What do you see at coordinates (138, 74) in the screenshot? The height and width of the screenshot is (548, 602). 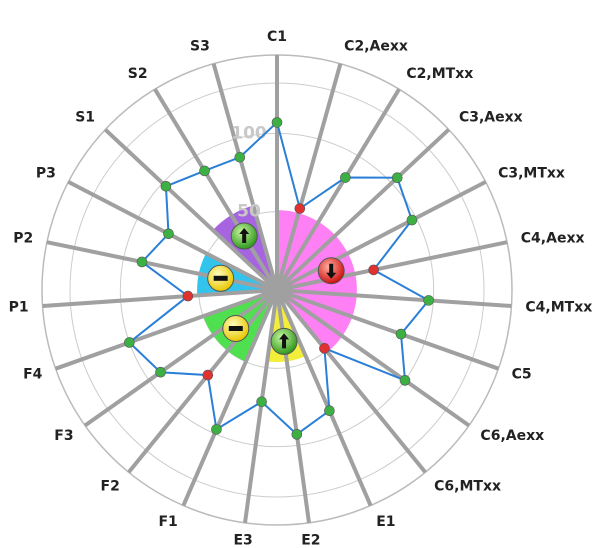 I see `axis-label: S2` at bounding box center [138, 74].